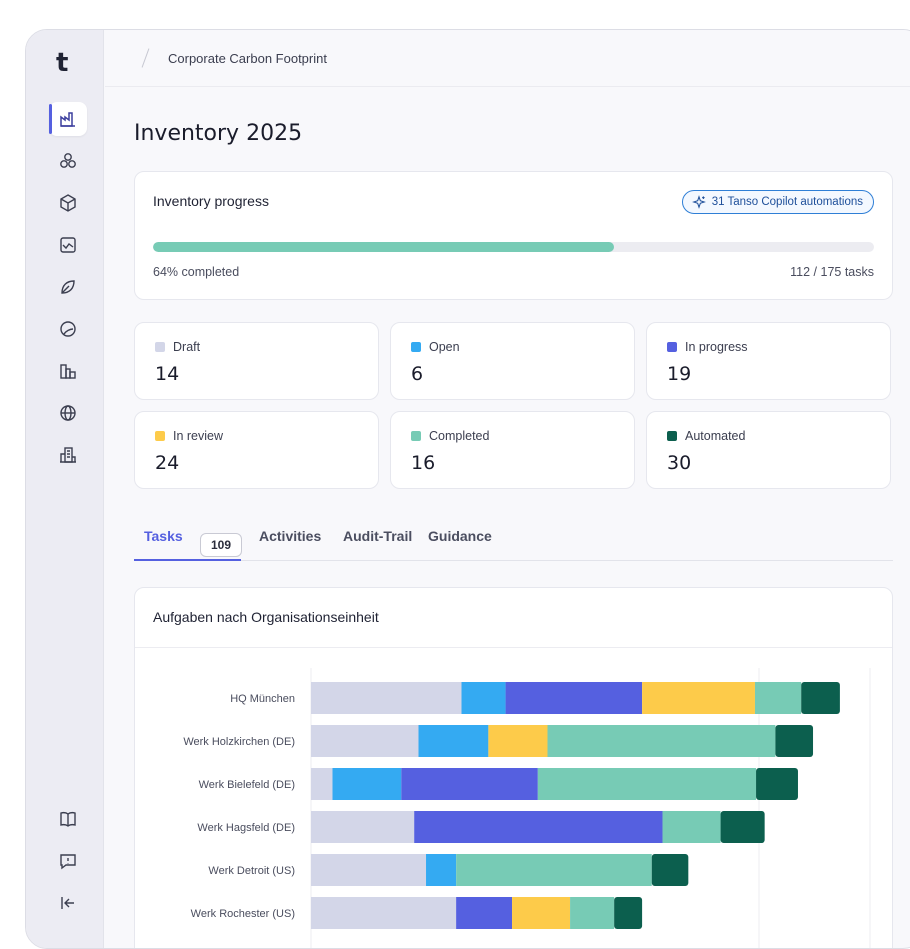  Describe the element at coordinates (416, 347) in the screenshot. I see `open-swatch` at that location.